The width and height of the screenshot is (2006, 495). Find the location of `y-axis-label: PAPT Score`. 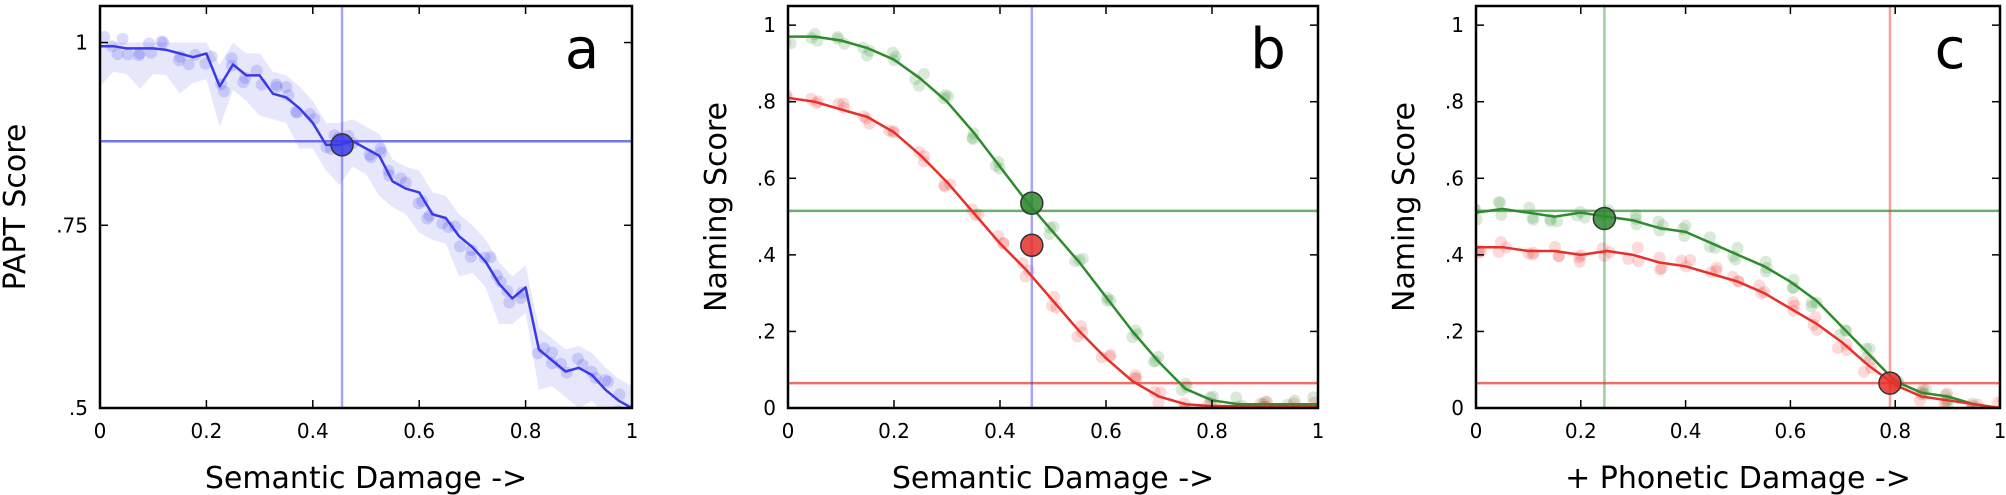

y-axis-label: PAPT Score is located at coordinates (16, 207).